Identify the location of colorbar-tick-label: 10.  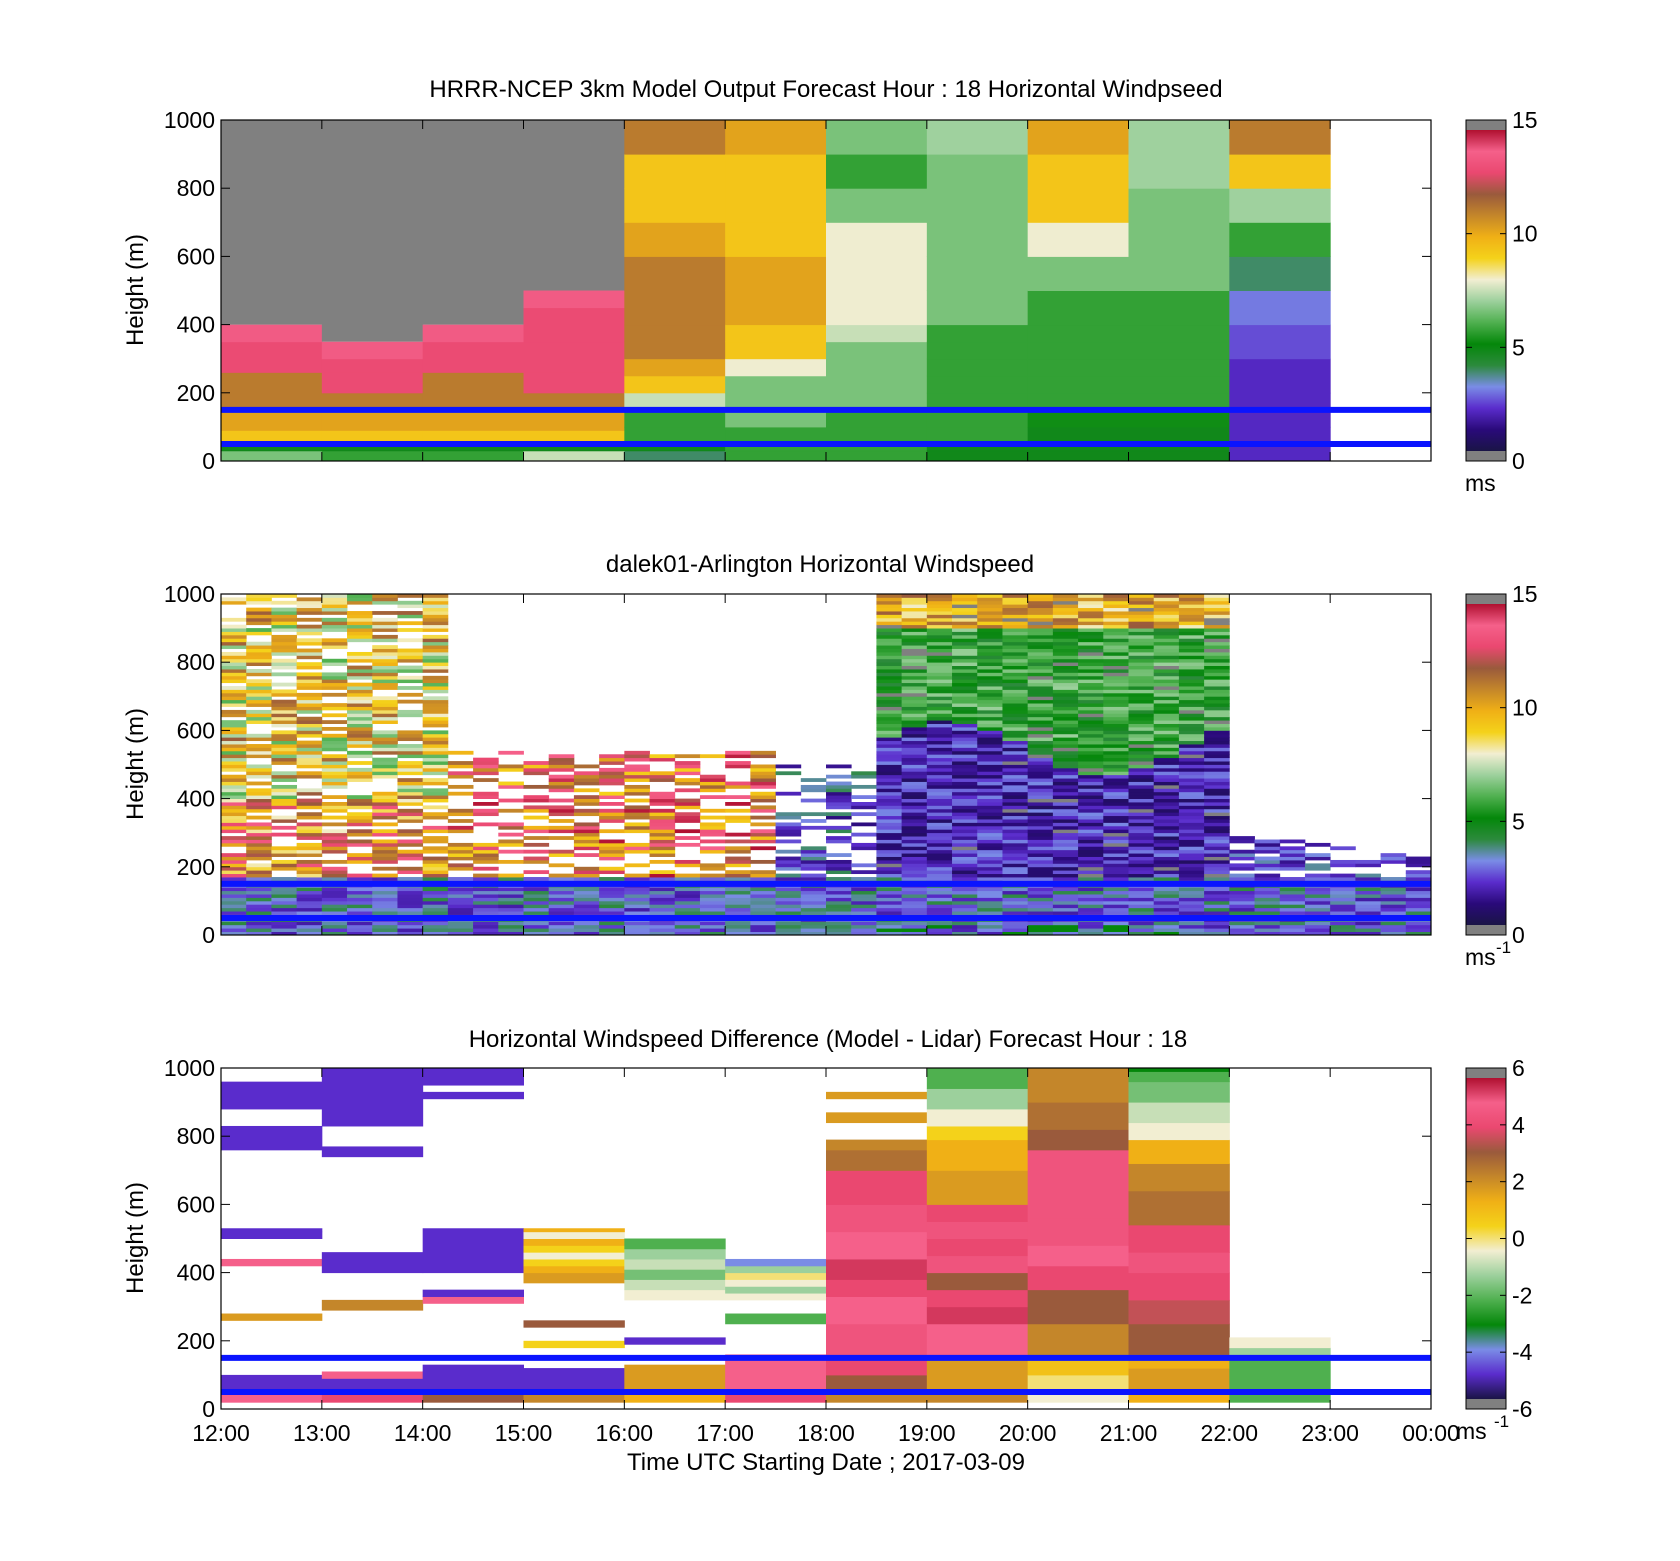
(1525, 708).